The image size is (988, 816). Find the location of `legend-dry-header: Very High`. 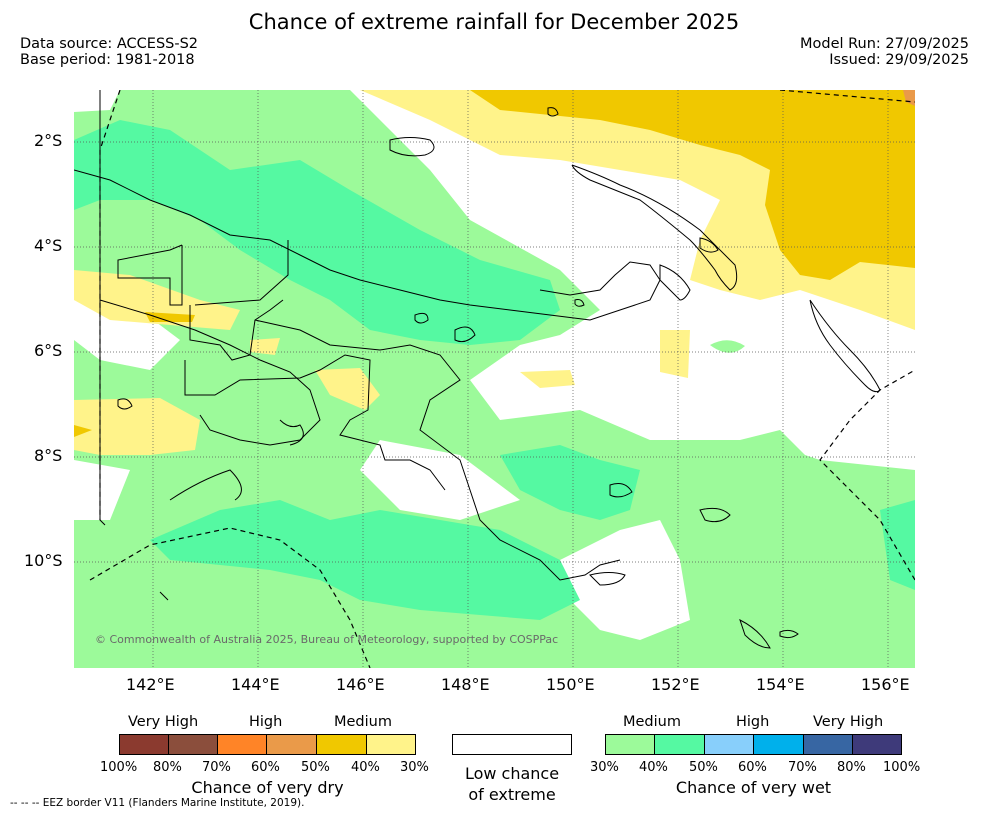

legend-dry-header: Very High is located at coordinates (163, 722).